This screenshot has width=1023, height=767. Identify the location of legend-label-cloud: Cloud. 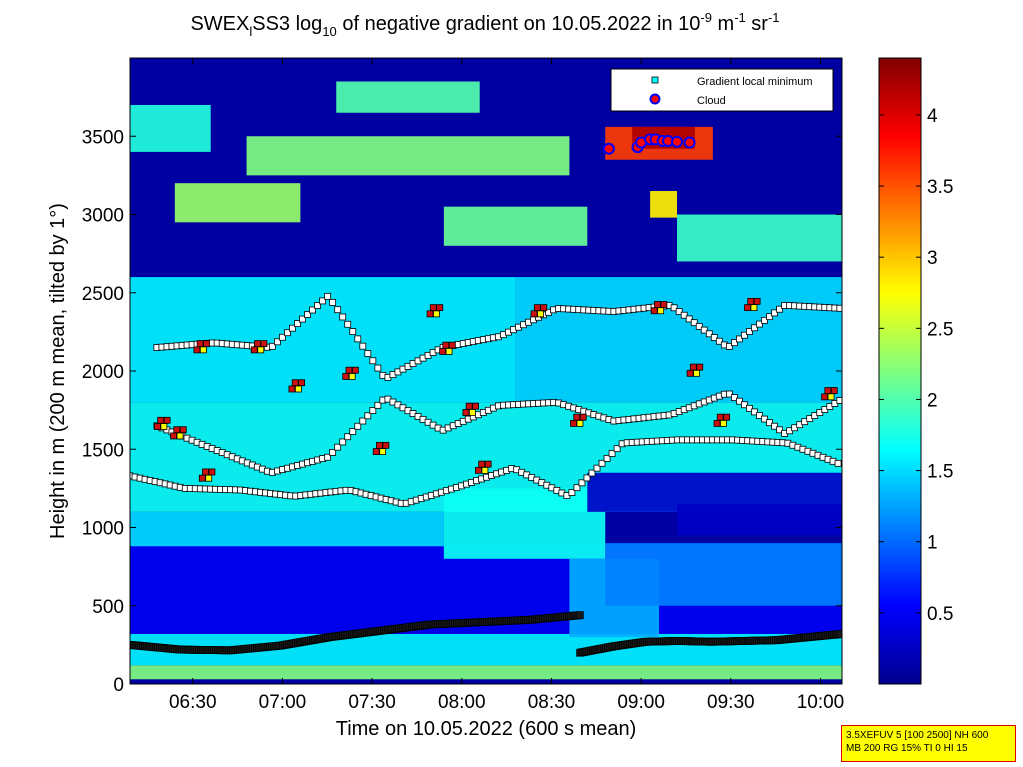
(711, 101).